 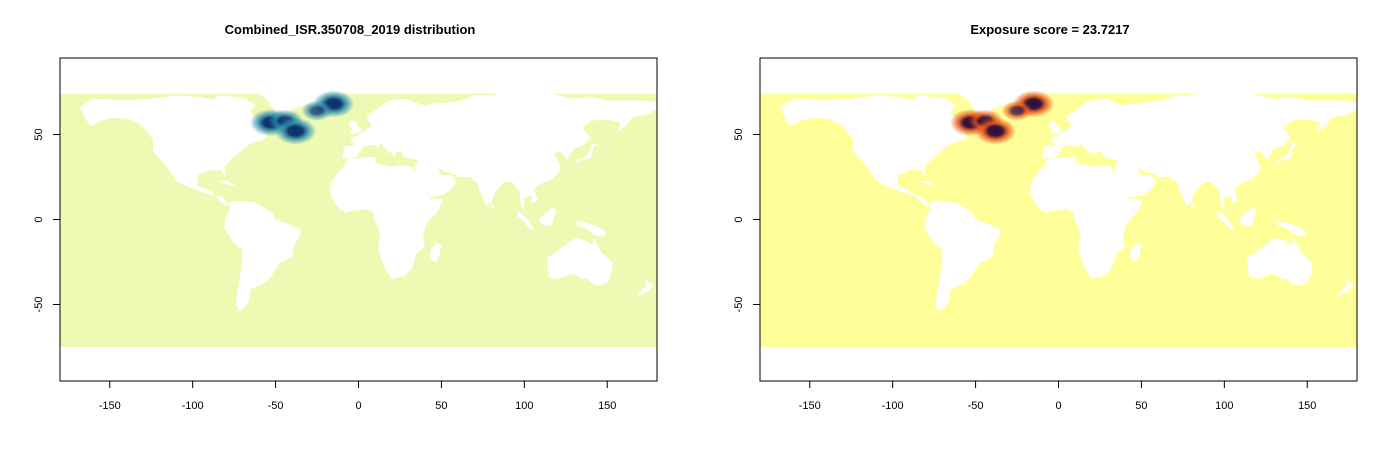 What do you see at coordinates (1050, 29) in the screenshot?
I see `chart-title: Exposure score = 23.7217` at bounding box center [1050, 29].